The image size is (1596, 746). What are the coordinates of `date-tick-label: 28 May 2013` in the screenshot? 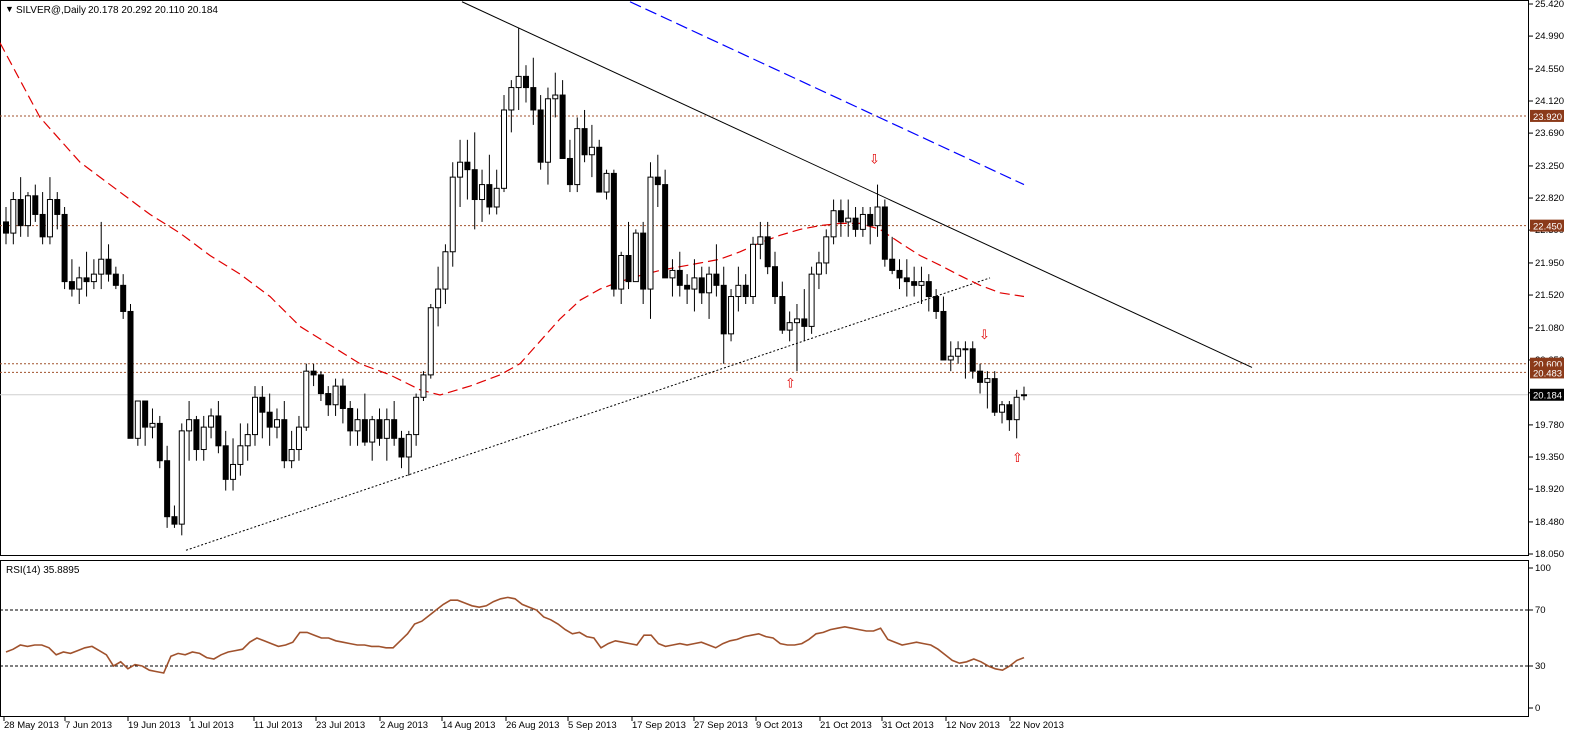 It's located at (31, 725).